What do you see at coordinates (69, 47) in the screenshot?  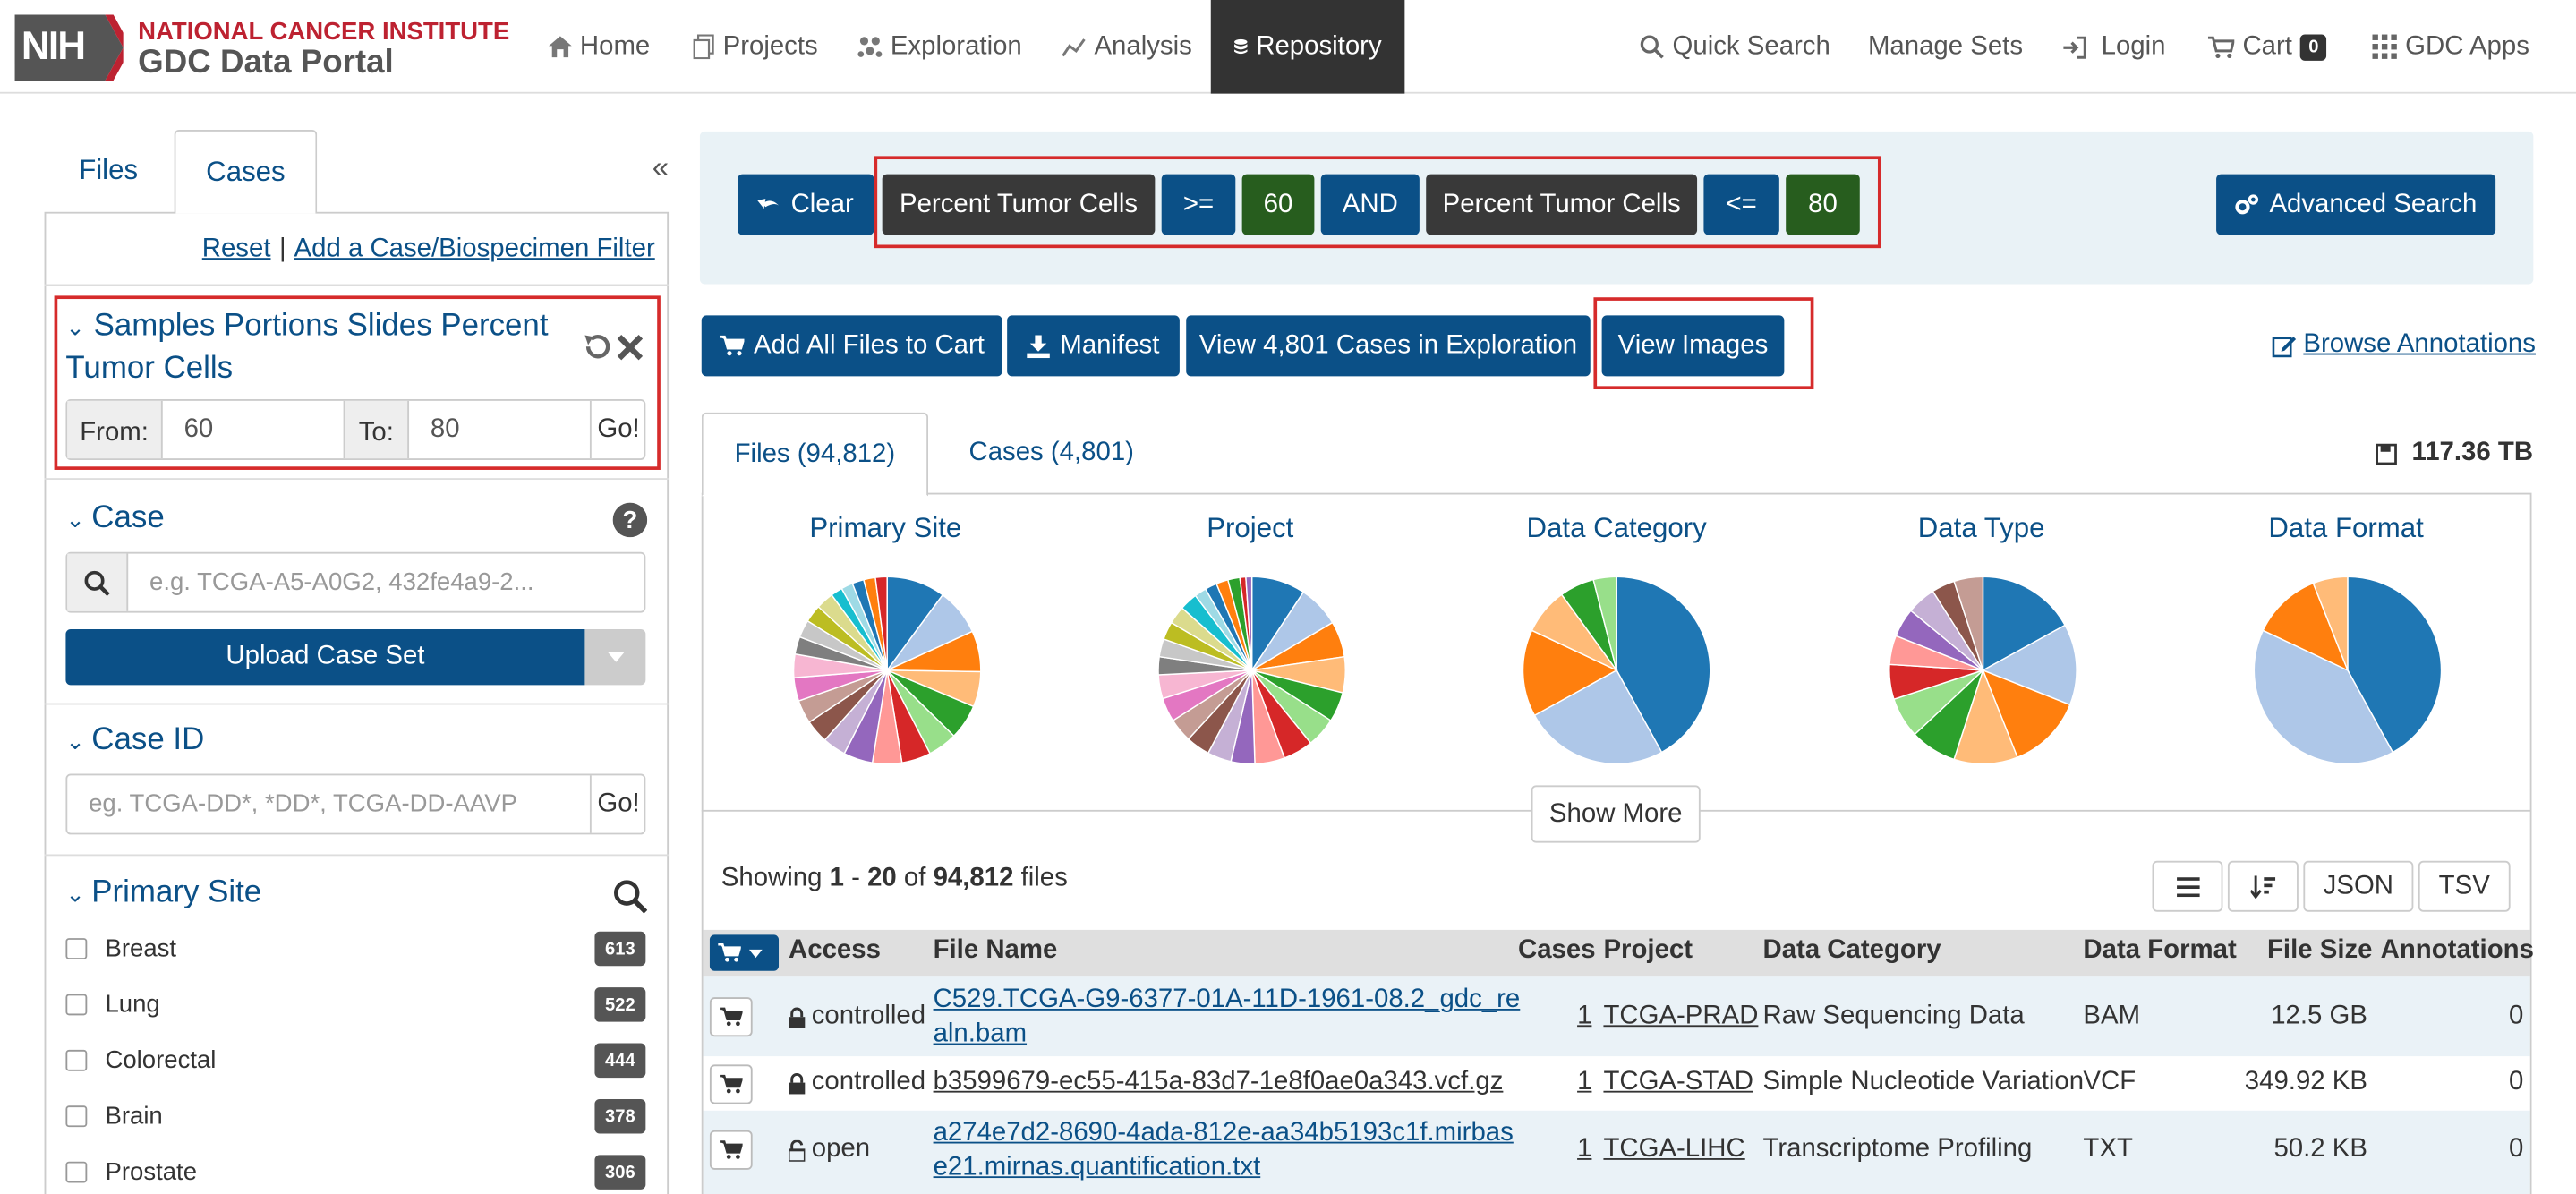 I see `nih-logo: NIH` at bounding box center [69, 47].